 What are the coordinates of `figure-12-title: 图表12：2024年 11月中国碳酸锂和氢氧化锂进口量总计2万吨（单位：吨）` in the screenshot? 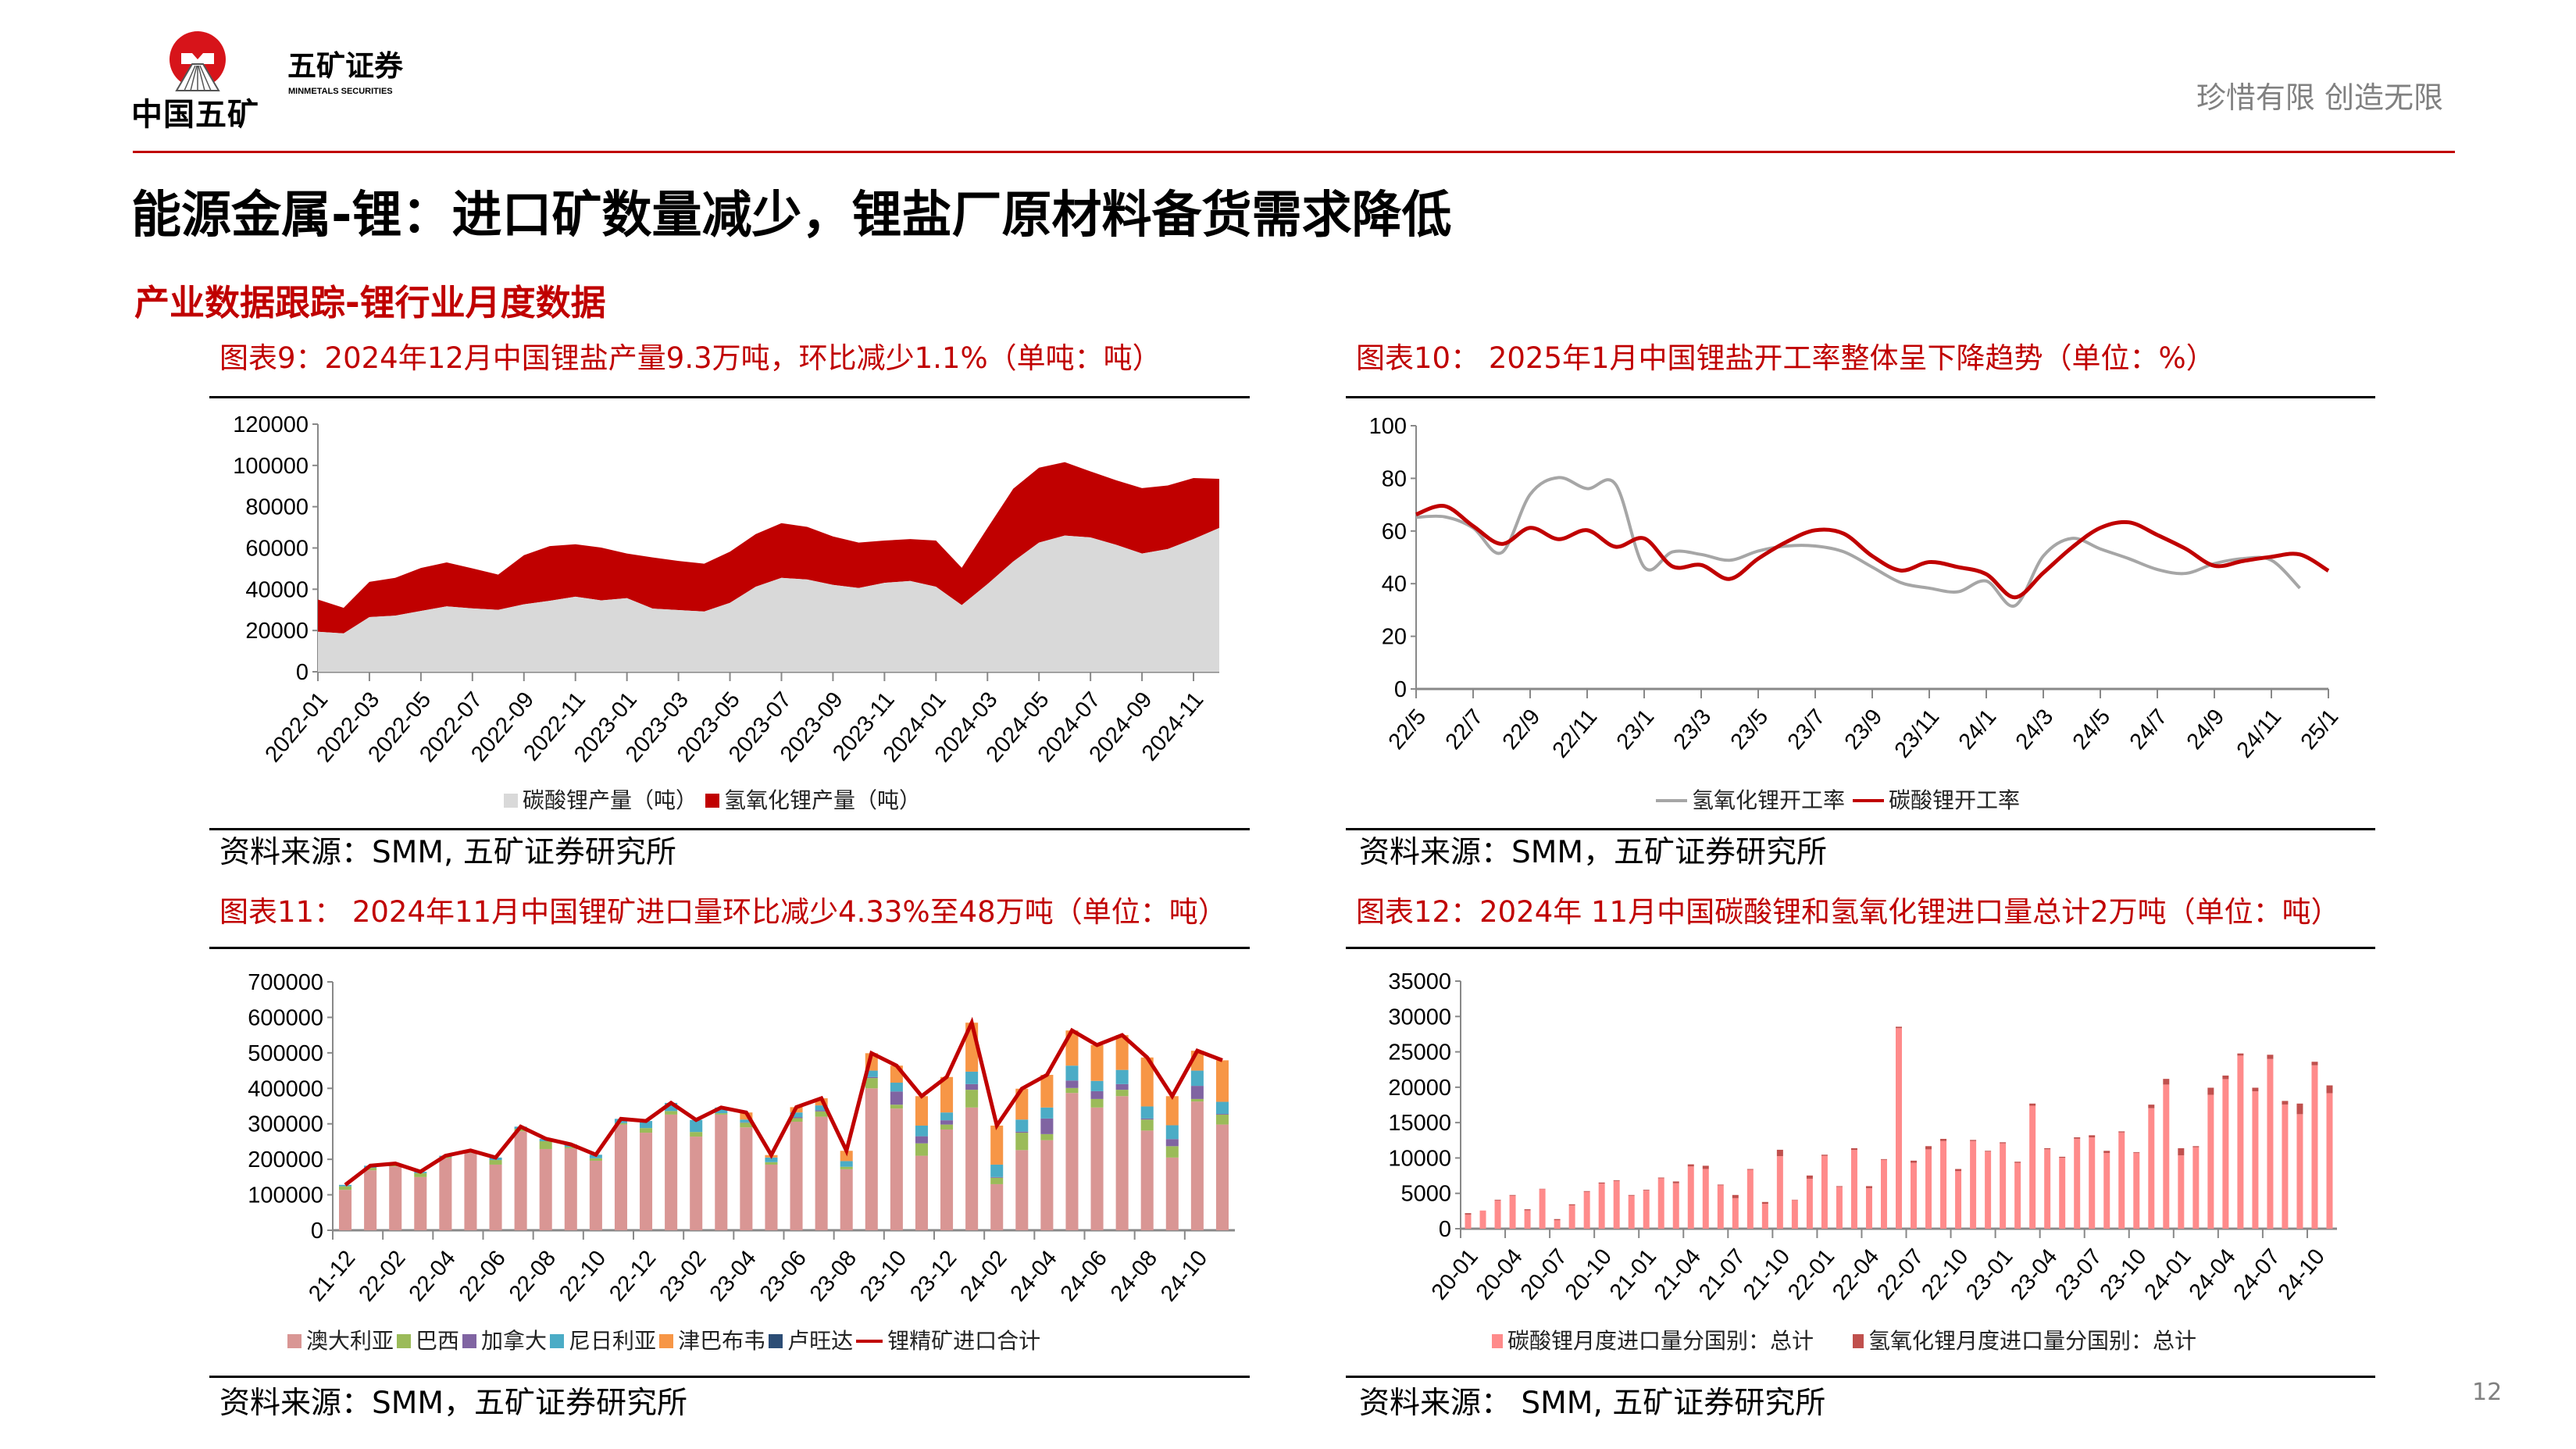 It's located at (1848, 912).